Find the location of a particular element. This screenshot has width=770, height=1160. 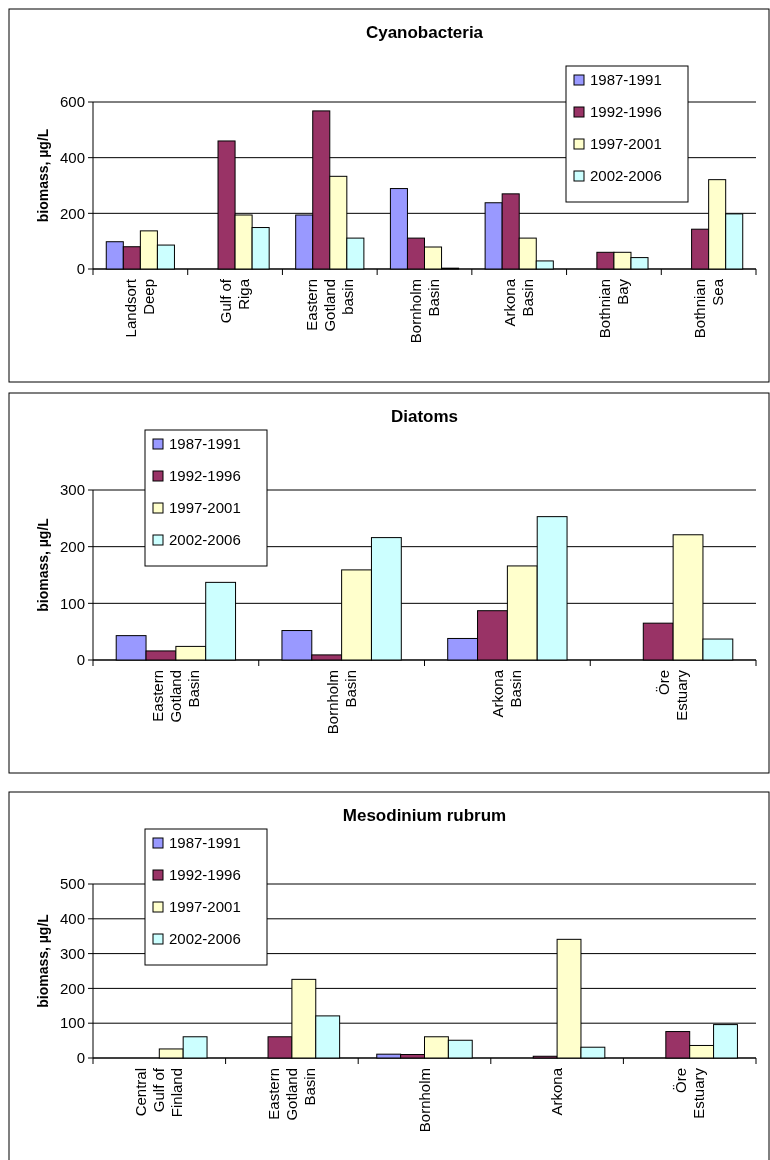

x-tick-label: Landsort Deep is located at coordinates (140, 308).